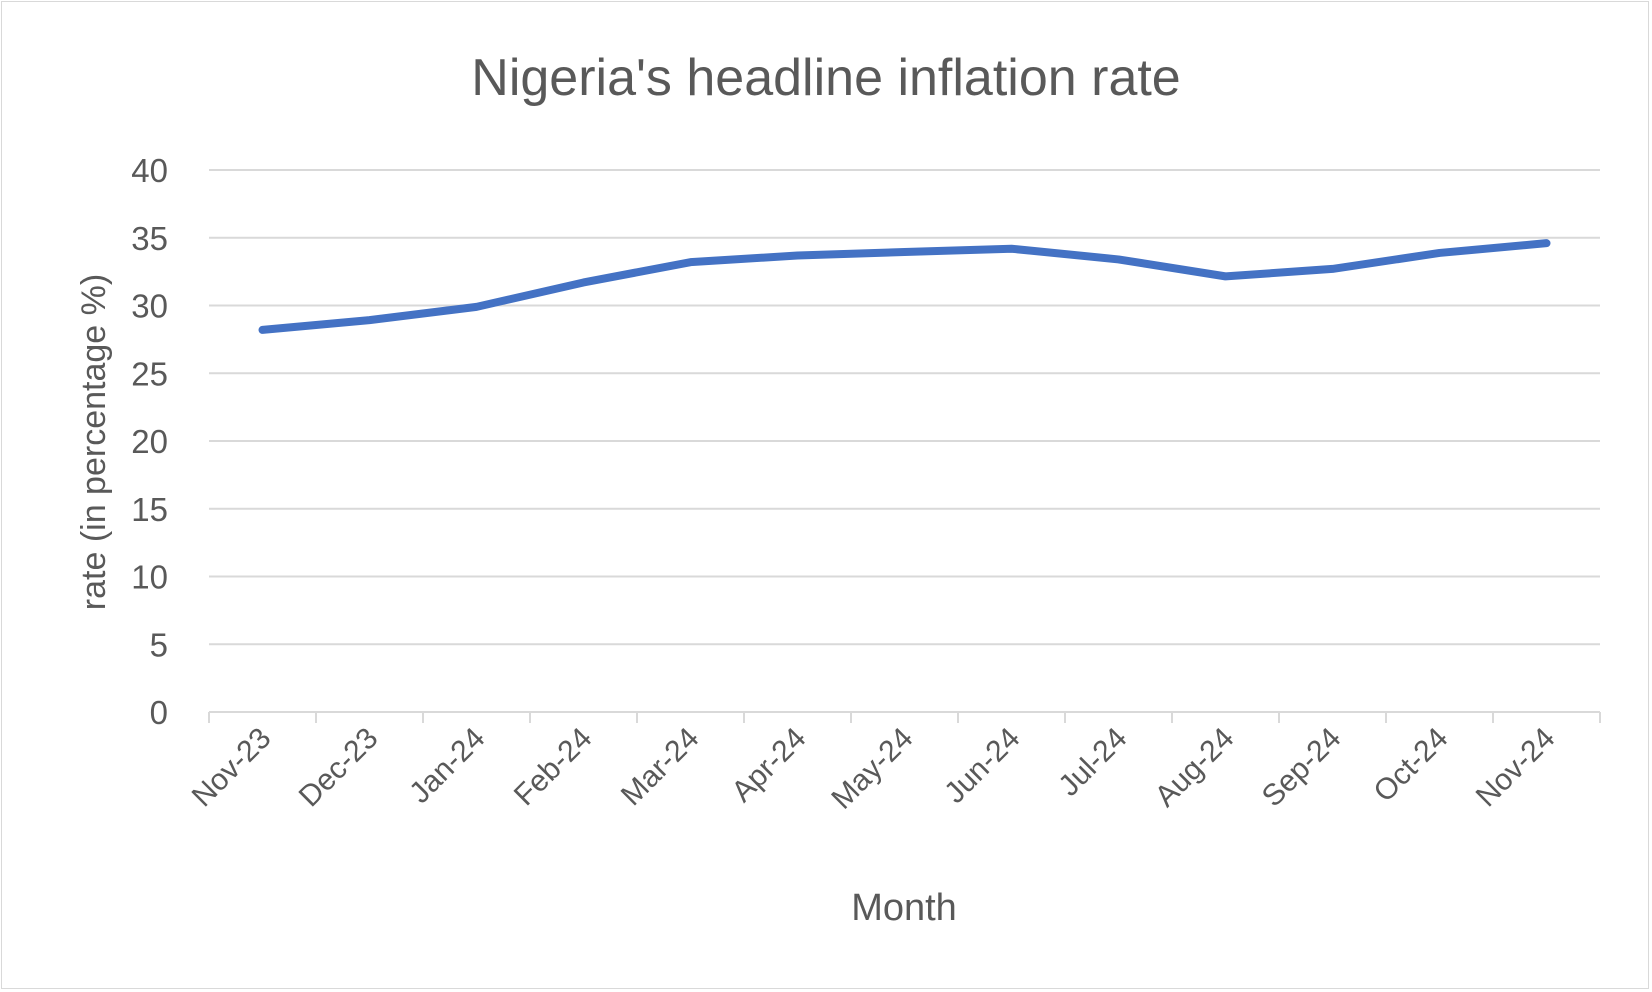 Image resolution: width=1652 pixels, height=992 pixels. I want to click on x-tick-label: Feb-24, so click(553, 767).